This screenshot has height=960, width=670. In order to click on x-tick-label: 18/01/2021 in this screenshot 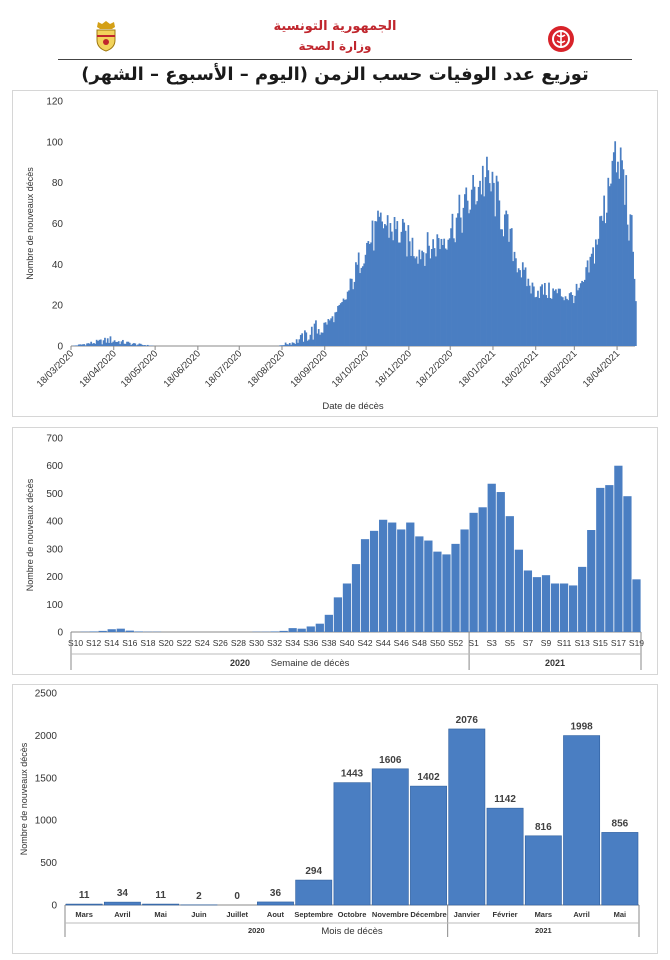, I will do `click(477, 368)`.